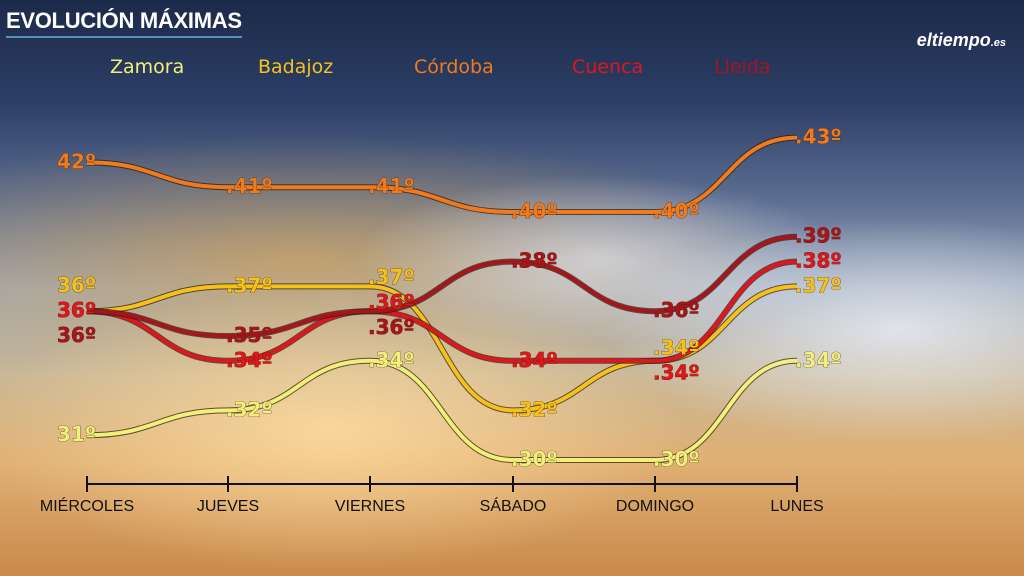  Describe the element at coordinates (742, 67) in the screenshot. I see `legend-item-4: Lleida` at that location.